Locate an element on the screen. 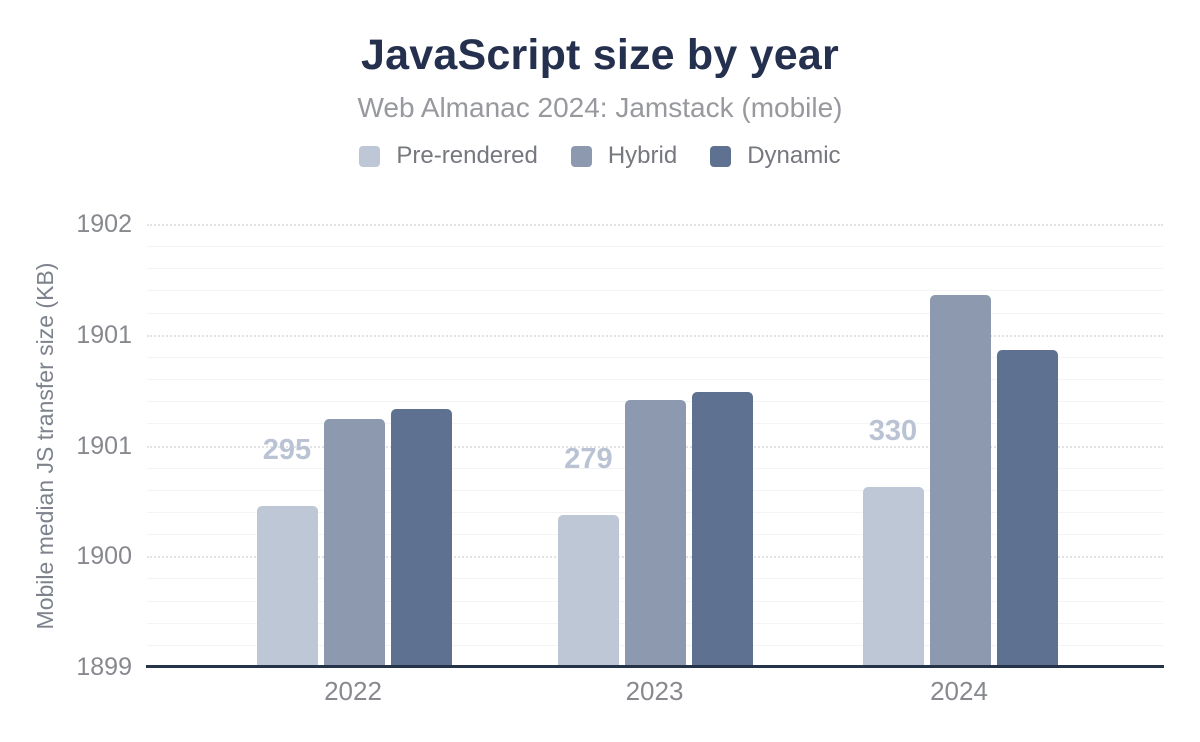 This screenshot has height=742, width=1200. legend-item-hybrid: Hybrid is located at coordinates (624, 156).